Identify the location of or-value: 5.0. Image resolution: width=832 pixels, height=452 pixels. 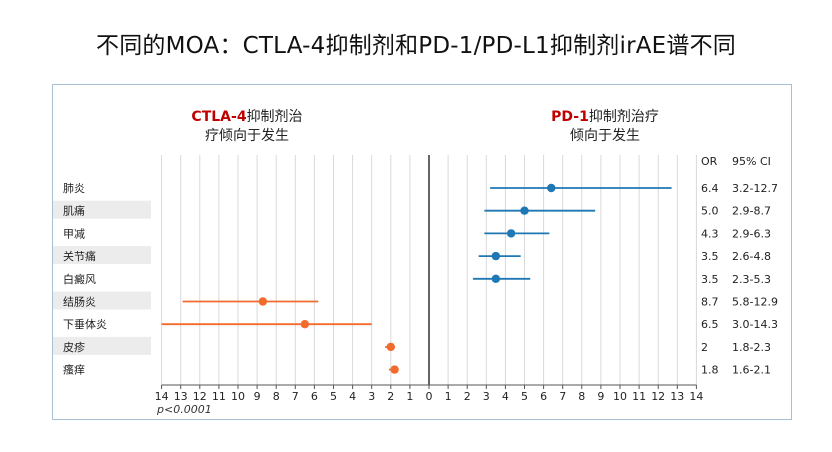
(710, 211).